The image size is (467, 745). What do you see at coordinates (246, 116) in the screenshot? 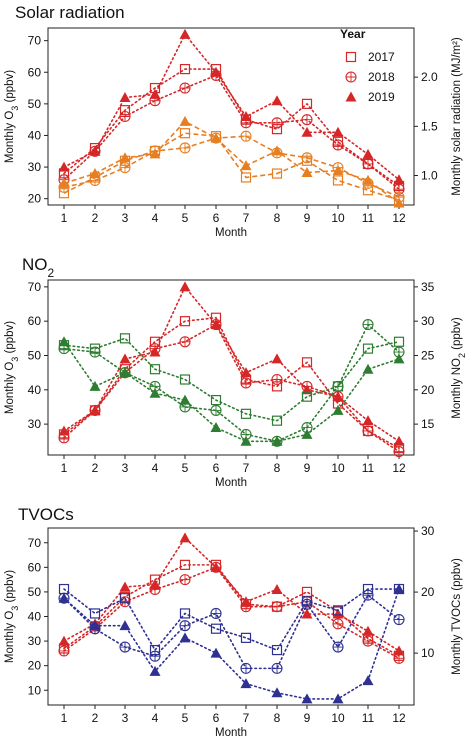
I see `data-point-solar-o3-2019-m7` at bounding box center [246, 116].